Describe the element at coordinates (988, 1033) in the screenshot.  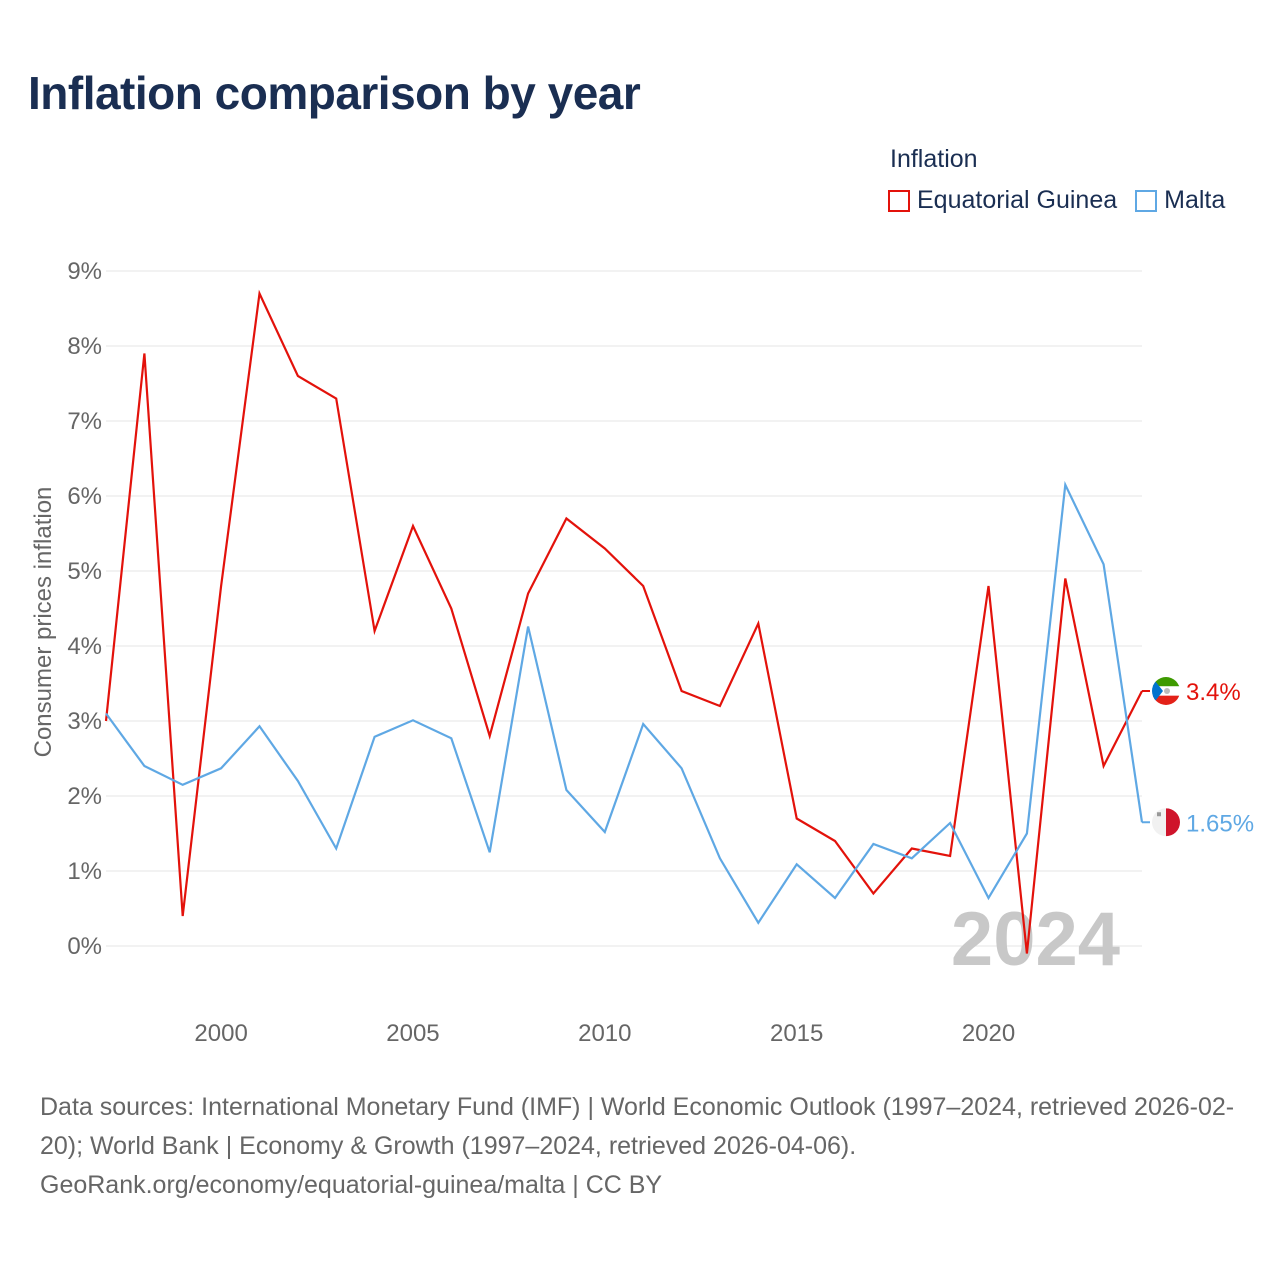
I see `x-tick-label: 2020` at that location.